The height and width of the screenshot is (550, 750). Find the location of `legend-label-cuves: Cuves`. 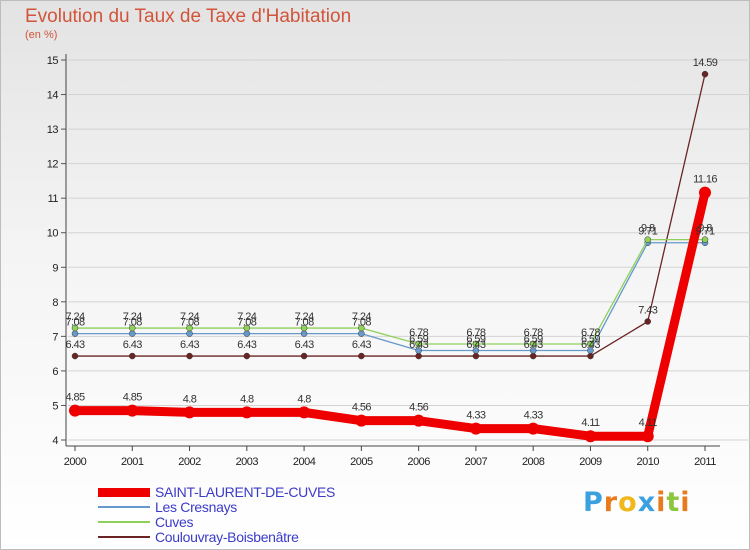

legend-label-cuves: Cuves is located at coordinates (174, 522).